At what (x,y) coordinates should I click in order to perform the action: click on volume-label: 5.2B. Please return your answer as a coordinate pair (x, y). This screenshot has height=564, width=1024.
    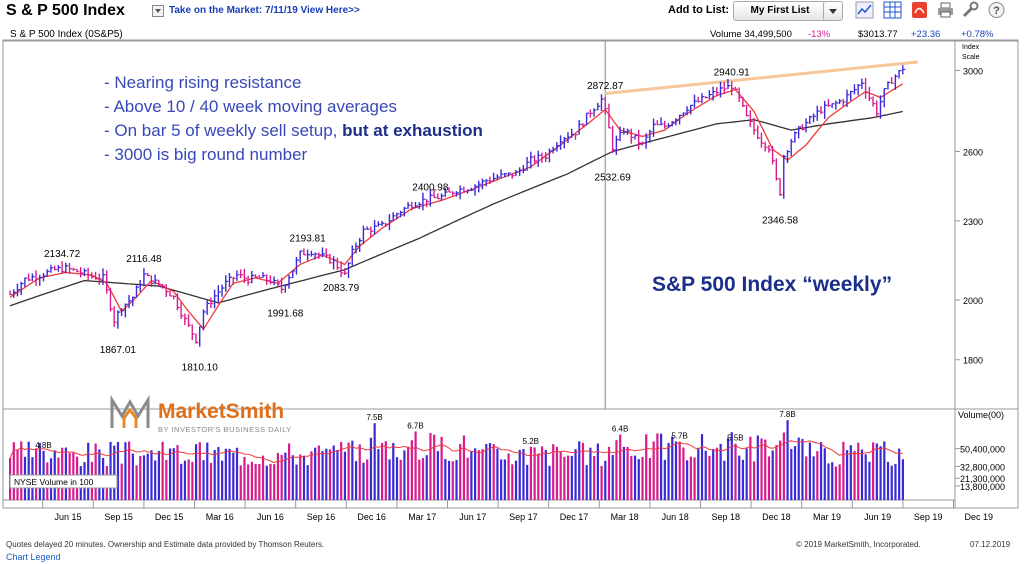
    Looking at the image, I should click on (531, 441).